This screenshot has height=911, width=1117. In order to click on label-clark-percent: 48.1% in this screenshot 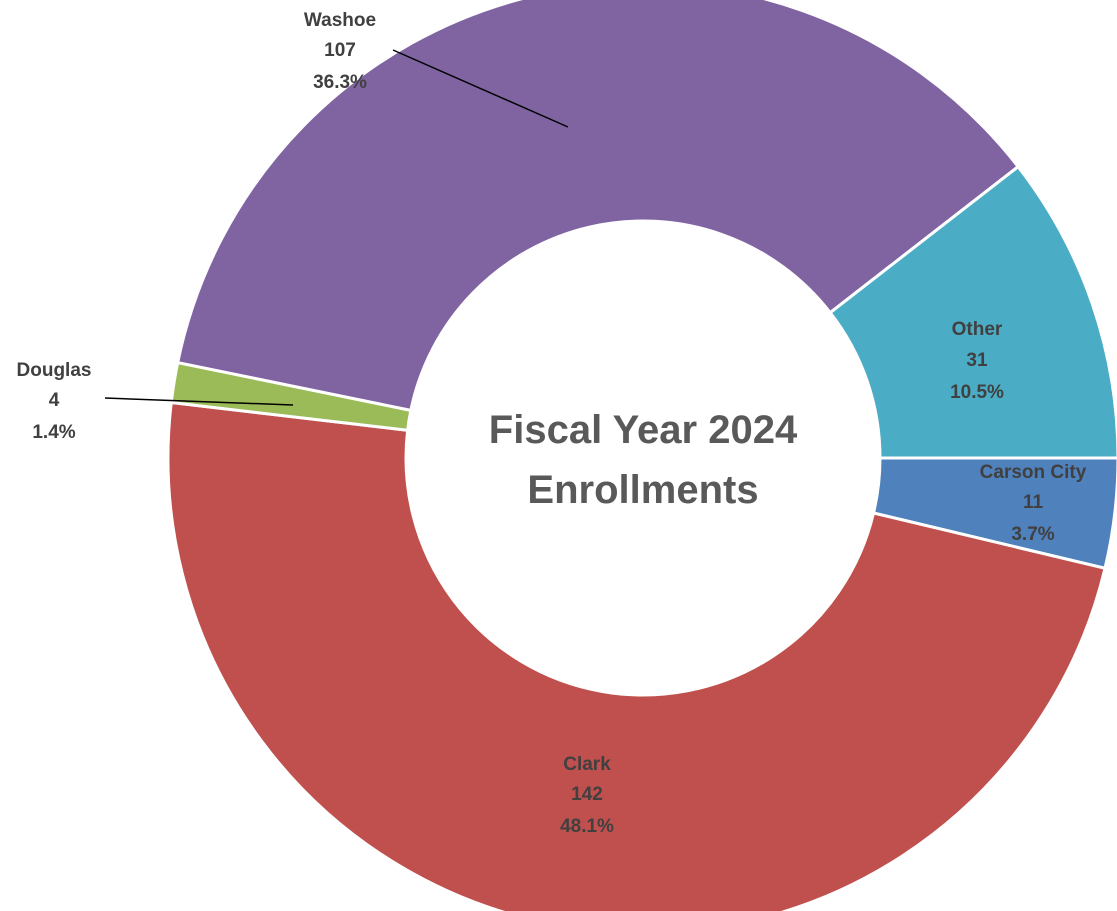, I will do `click(587, 826)`.